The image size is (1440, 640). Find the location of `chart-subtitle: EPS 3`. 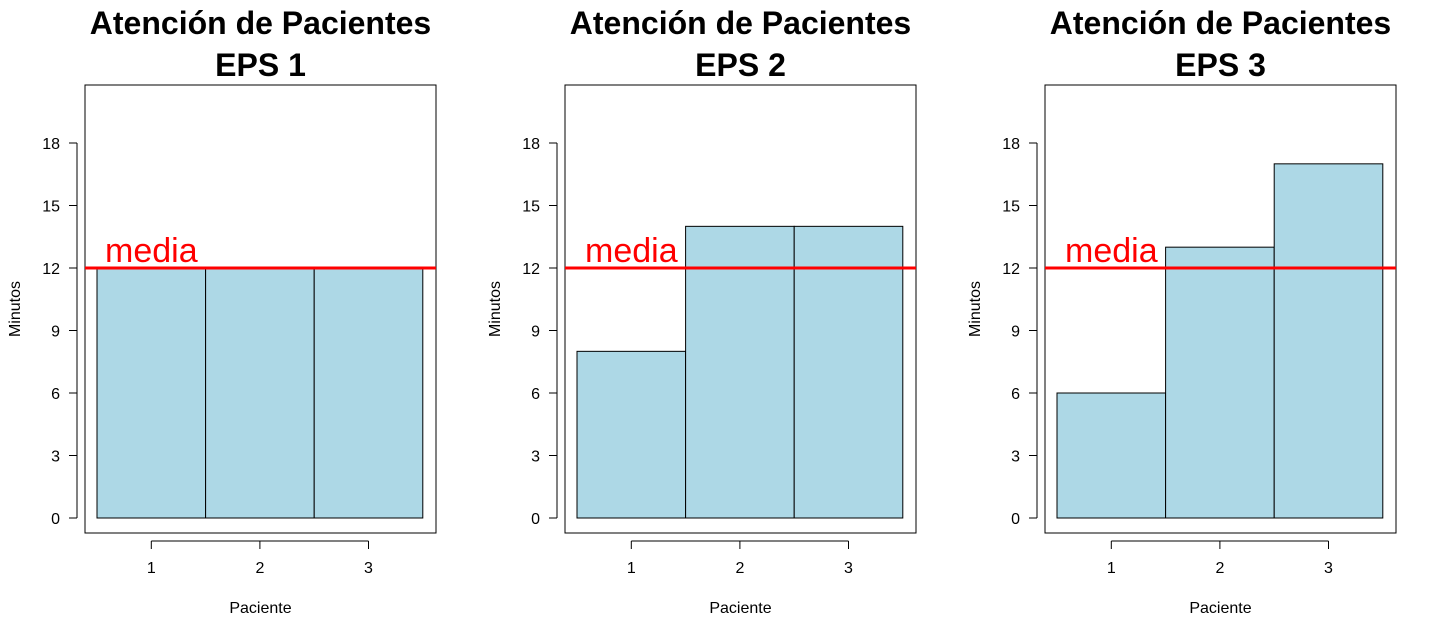

chart-subtitle: EPS 3 is located at coordinates (1220, 65).